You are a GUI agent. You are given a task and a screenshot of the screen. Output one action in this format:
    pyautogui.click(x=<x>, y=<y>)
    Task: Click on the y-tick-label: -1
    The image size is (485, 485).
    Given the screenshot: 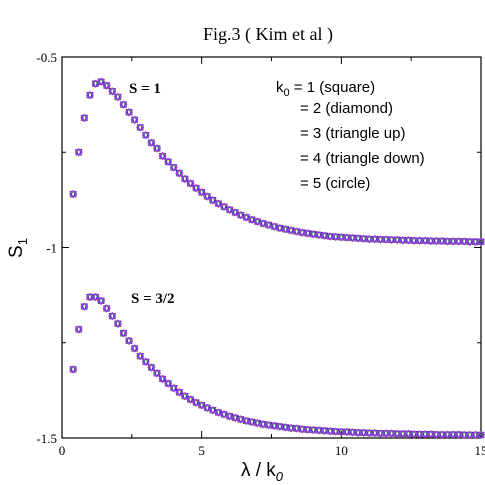 What is the action you would take?
    pyautogui.click(x=51, y=248)
    